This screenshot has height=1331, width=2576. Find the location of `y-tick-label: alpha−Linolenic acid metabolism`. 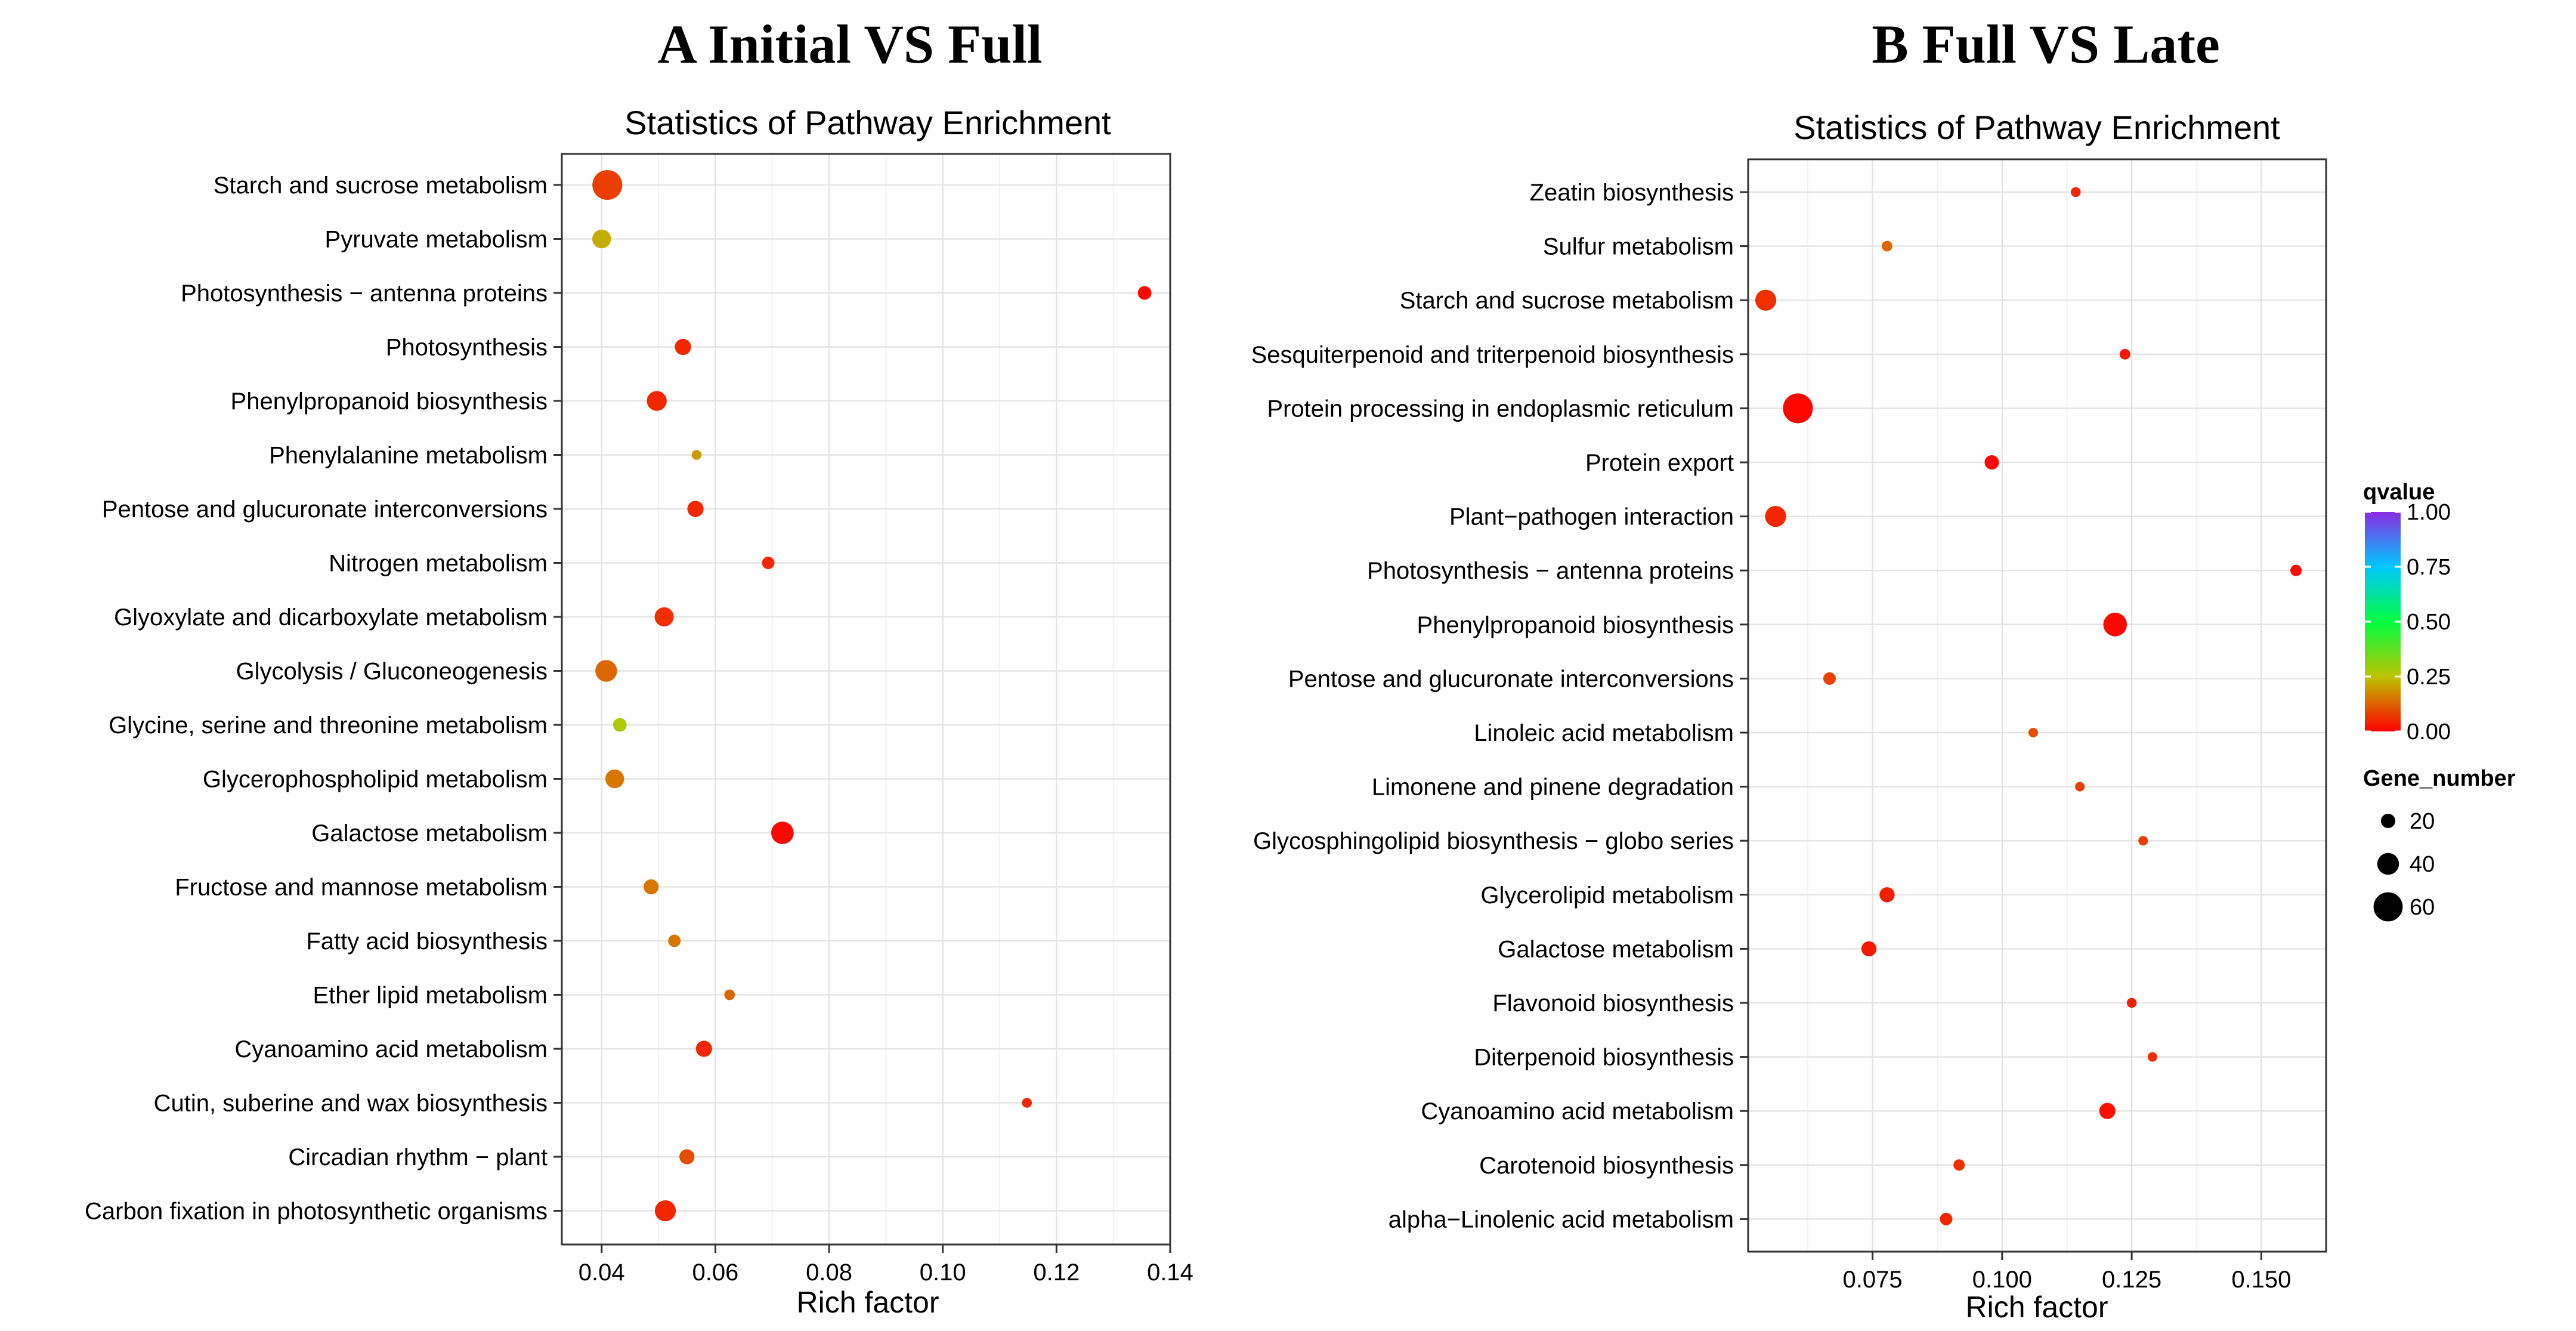

y-tick-label: alpha−Linolenic acid metabolism is located at coordinates (1561, 1220).